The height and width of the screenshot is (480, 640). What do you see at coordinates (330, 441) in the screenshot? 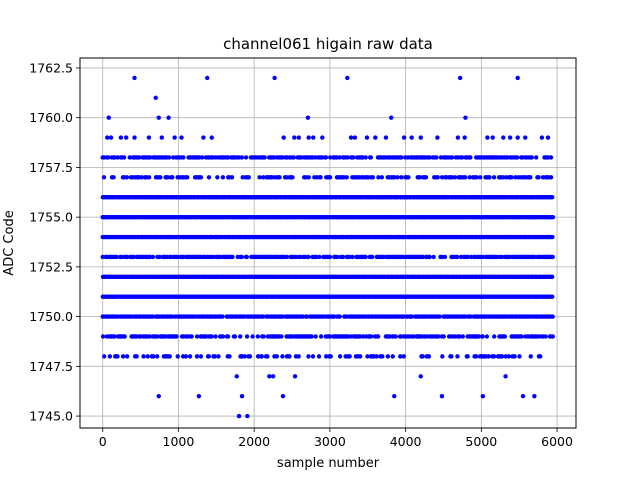
I see `x-tick-label: 3000` at bounding box center [330, 441].